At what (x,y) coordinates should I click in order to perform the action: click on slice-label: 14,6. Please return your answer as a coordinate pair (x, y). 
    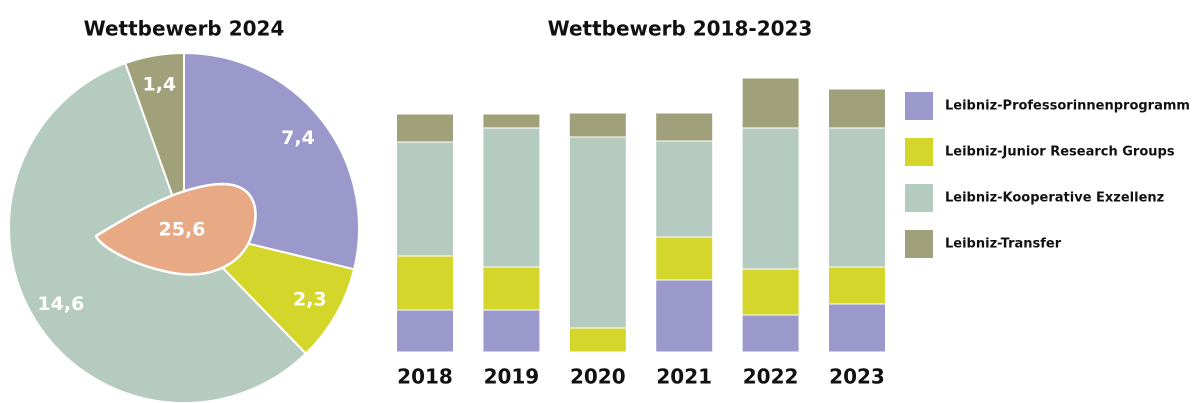
    Looking at the image, I should click on (60, 304).